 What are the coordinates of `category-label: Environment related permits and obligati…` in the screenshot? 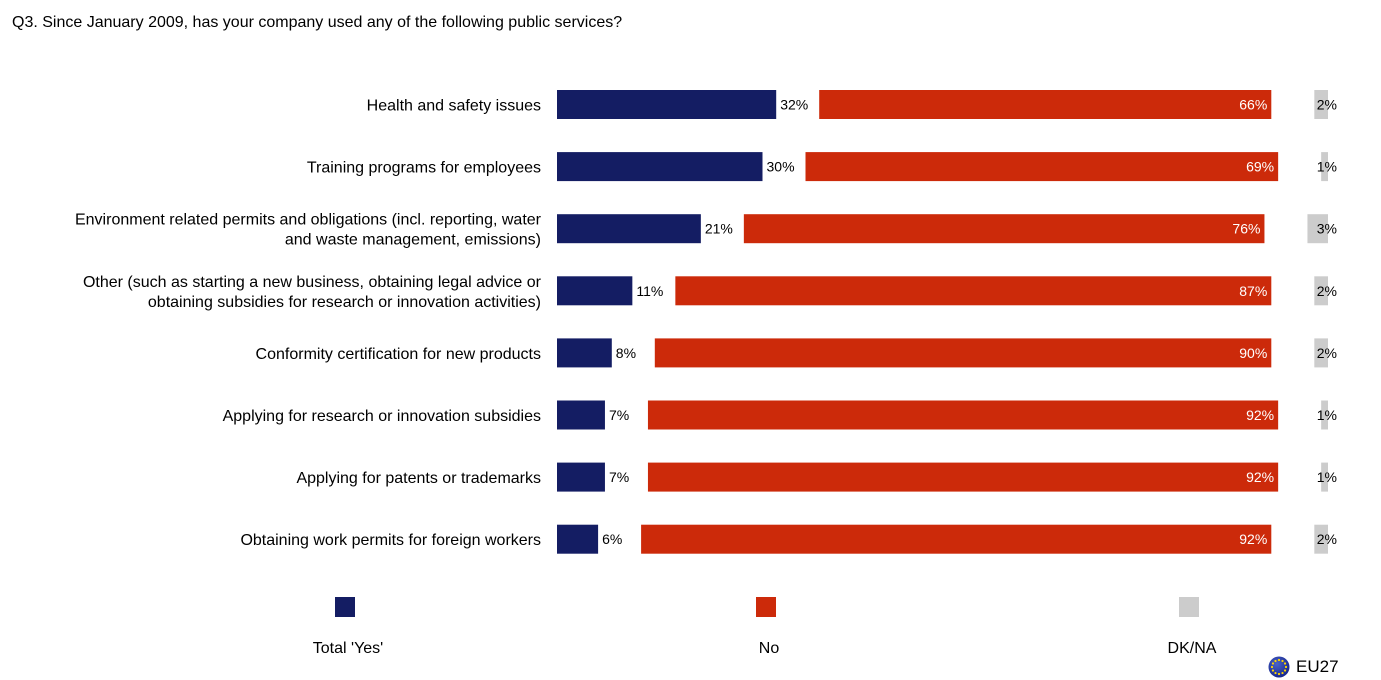 It's located at (308, 230).